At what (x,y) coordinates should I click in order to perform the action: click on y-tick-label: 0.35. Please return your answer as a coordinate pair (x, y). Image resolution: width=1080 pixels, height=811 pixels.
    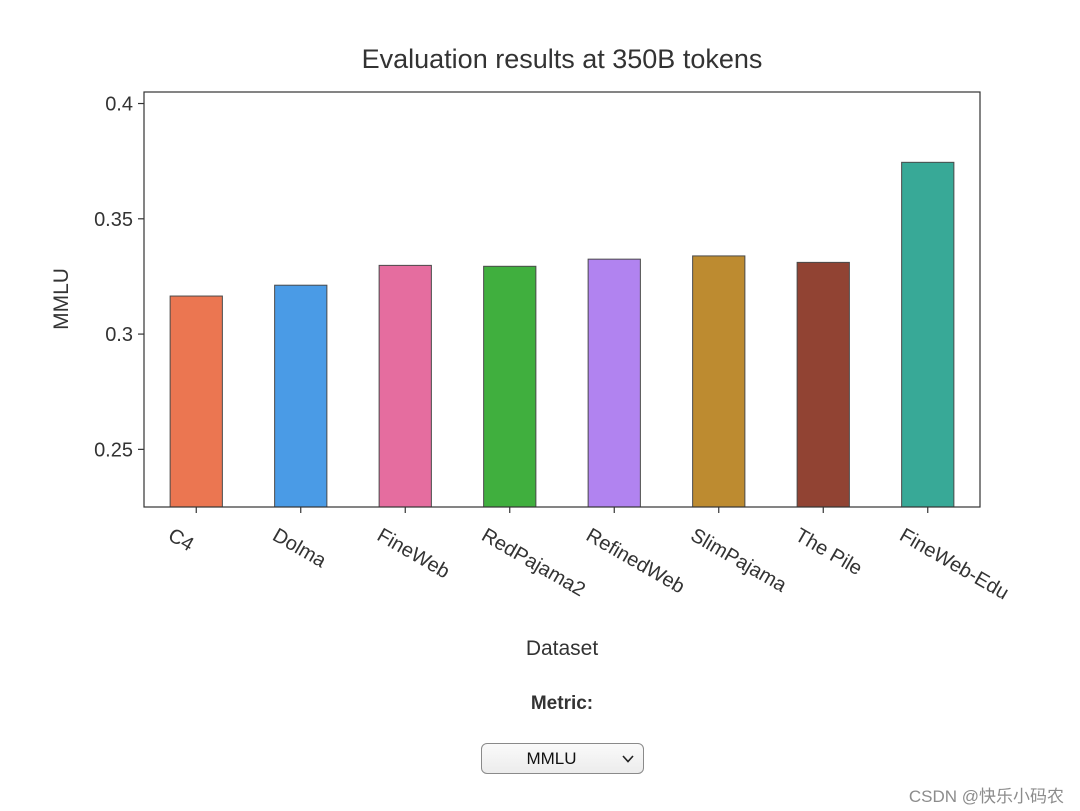
    Looking at the image, I should click on (113, 220).